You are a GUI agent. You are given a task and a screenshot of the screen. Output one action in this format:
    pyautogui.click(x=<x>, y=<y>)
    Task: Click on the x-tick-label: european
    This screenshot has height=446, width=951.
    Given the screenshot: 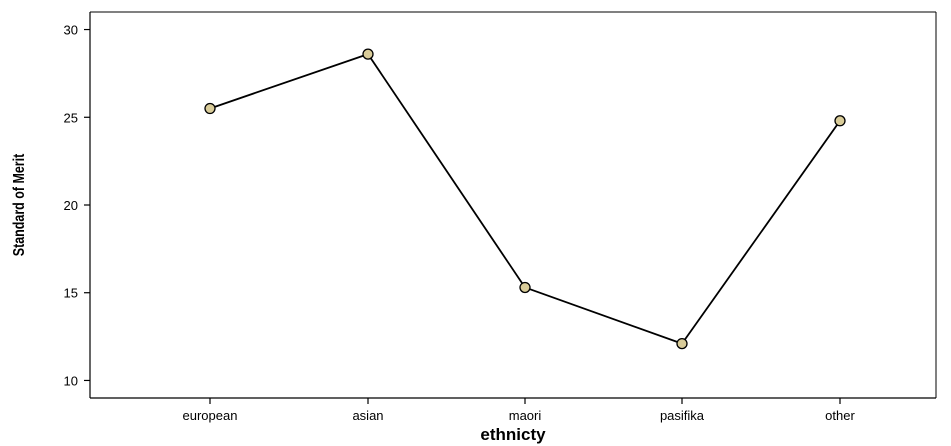 What is the action you would take?
    pyautogui.click(x=210, y=415)
    